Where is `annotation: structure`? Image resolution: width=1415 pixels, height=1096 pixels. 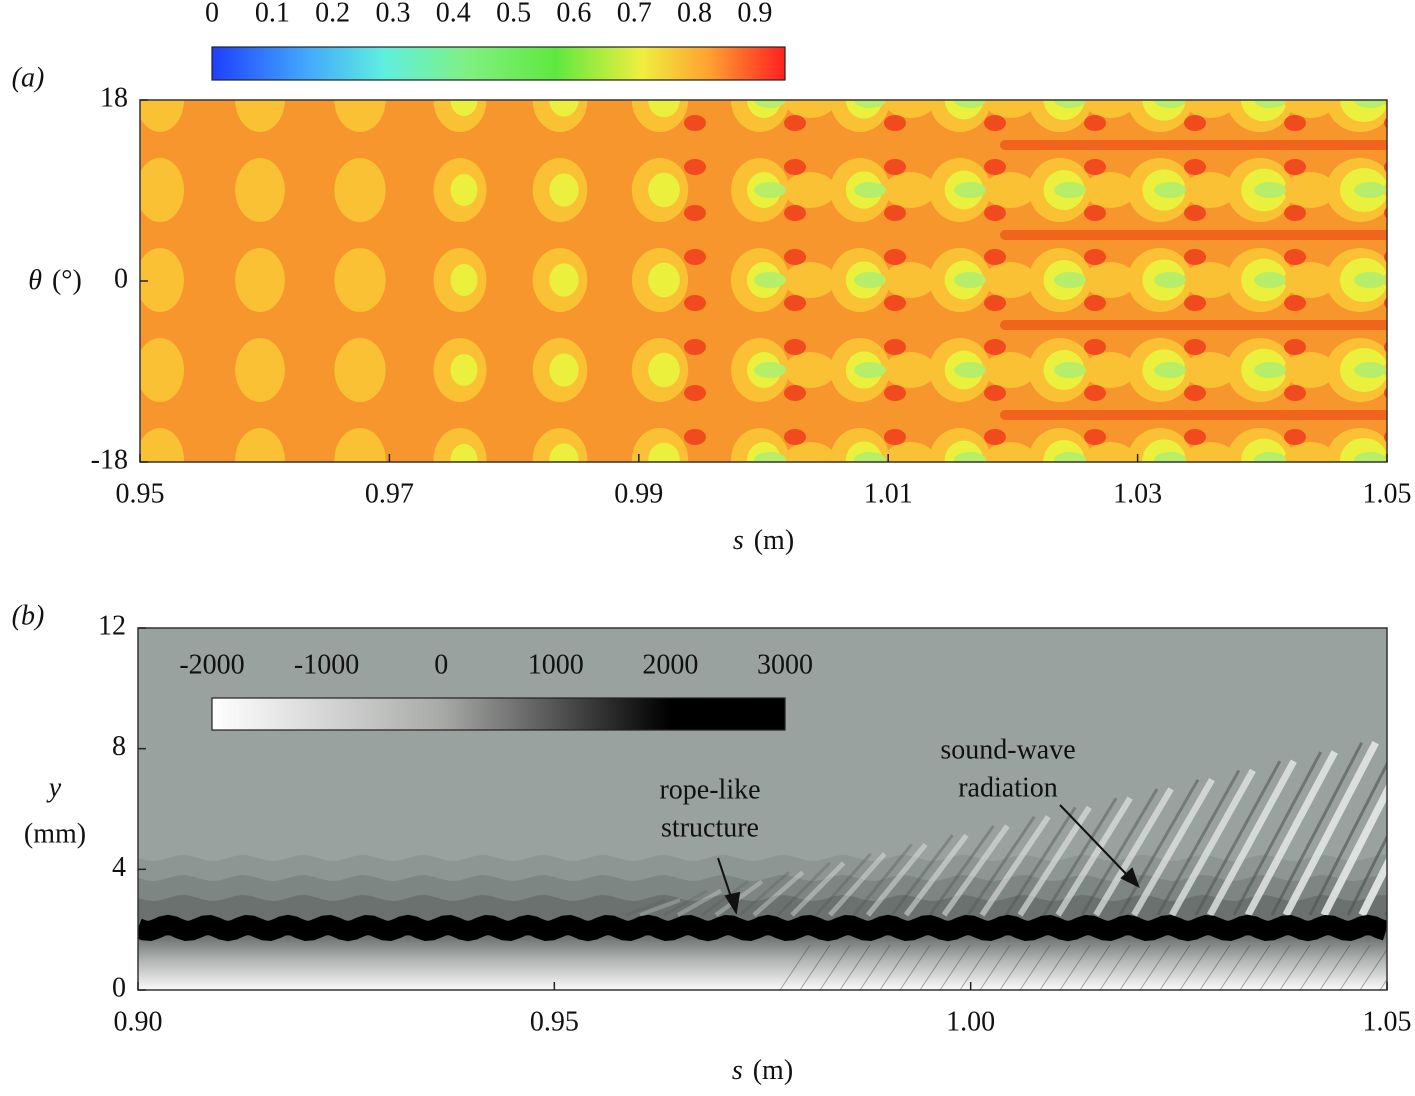
annotation: structure is located at coordinates (710, 827).